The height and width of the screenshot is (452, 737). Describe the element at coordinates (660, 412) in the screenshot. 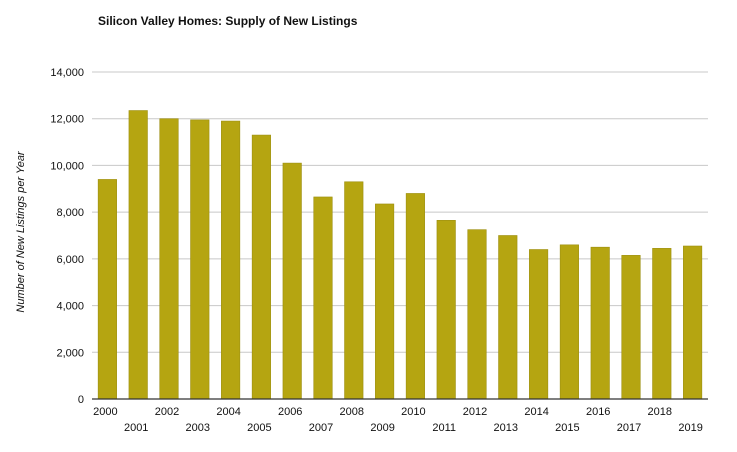

I see `x-tick-label: 2018` at that location.